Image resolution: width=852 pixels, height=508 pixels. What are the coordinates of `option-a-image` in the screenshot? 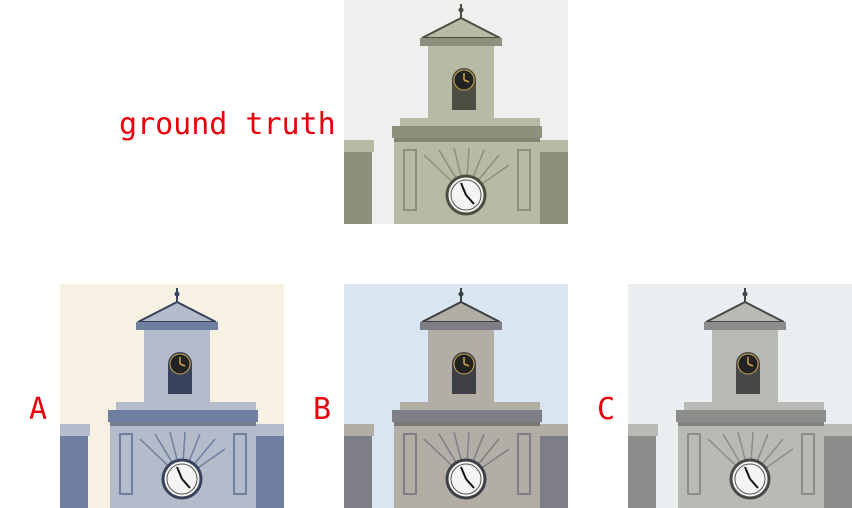 It's located at (172, 396).